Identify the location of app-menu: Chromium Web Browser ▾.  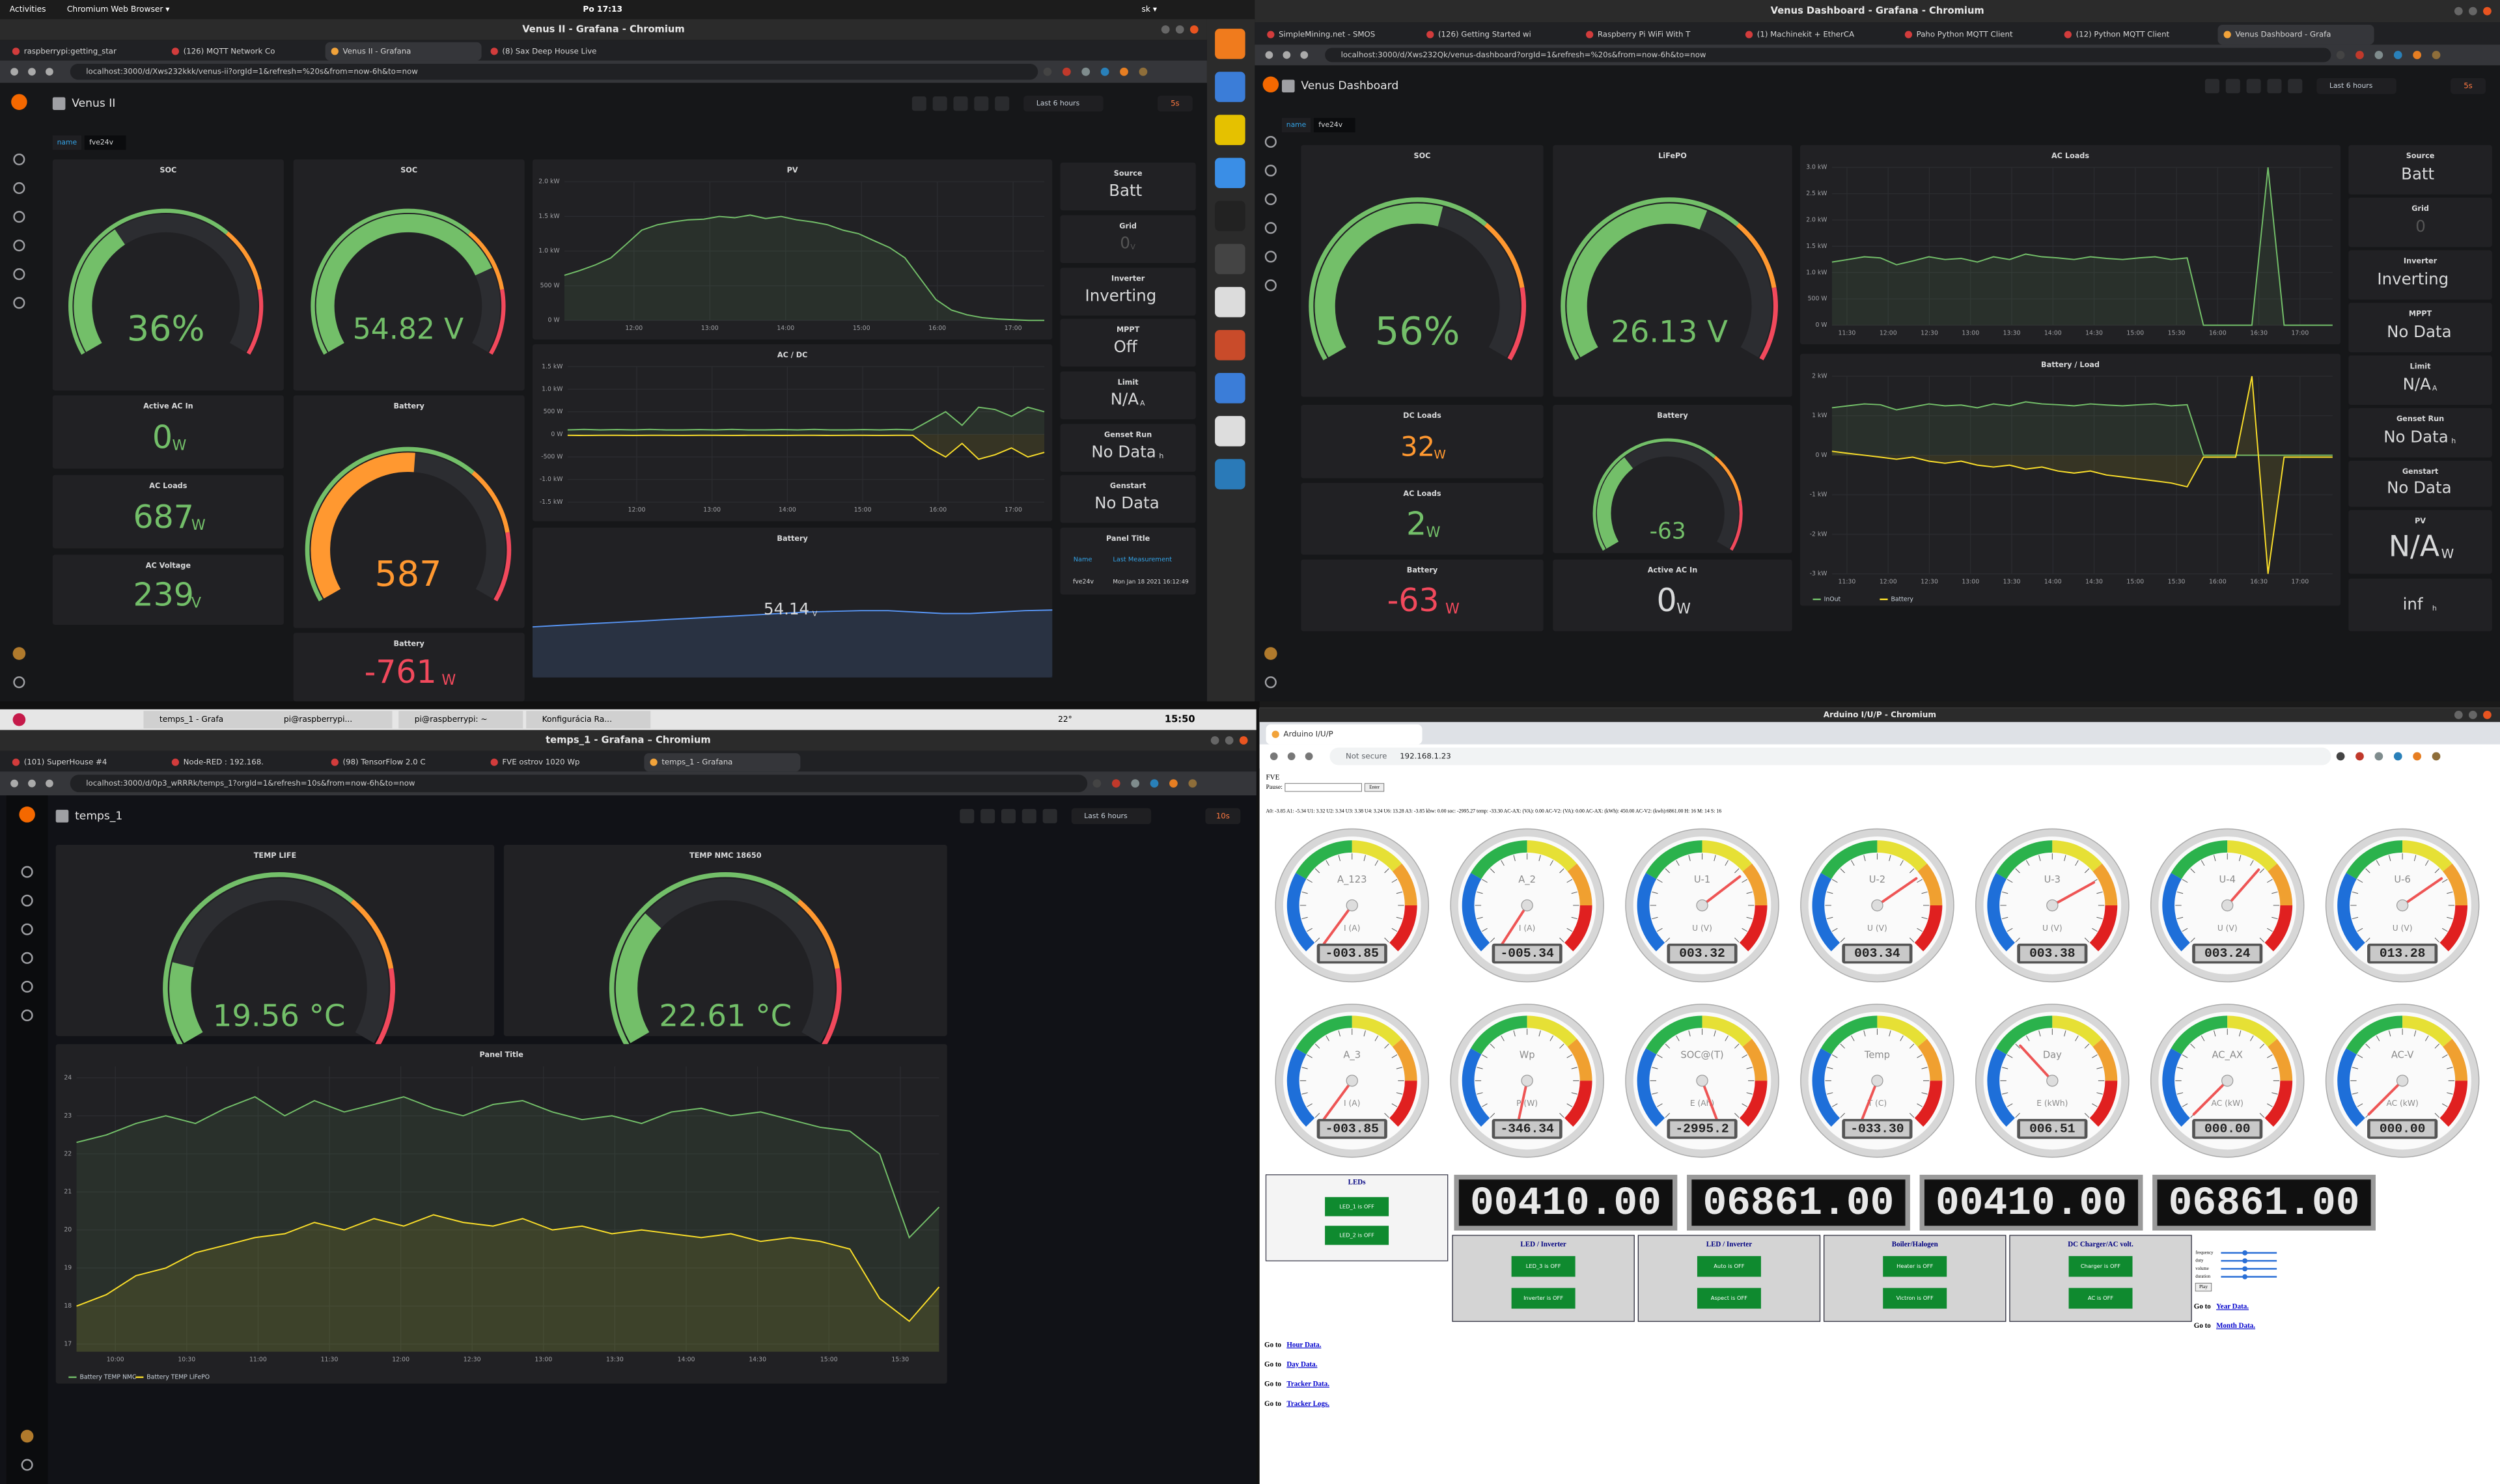
(118, 9).